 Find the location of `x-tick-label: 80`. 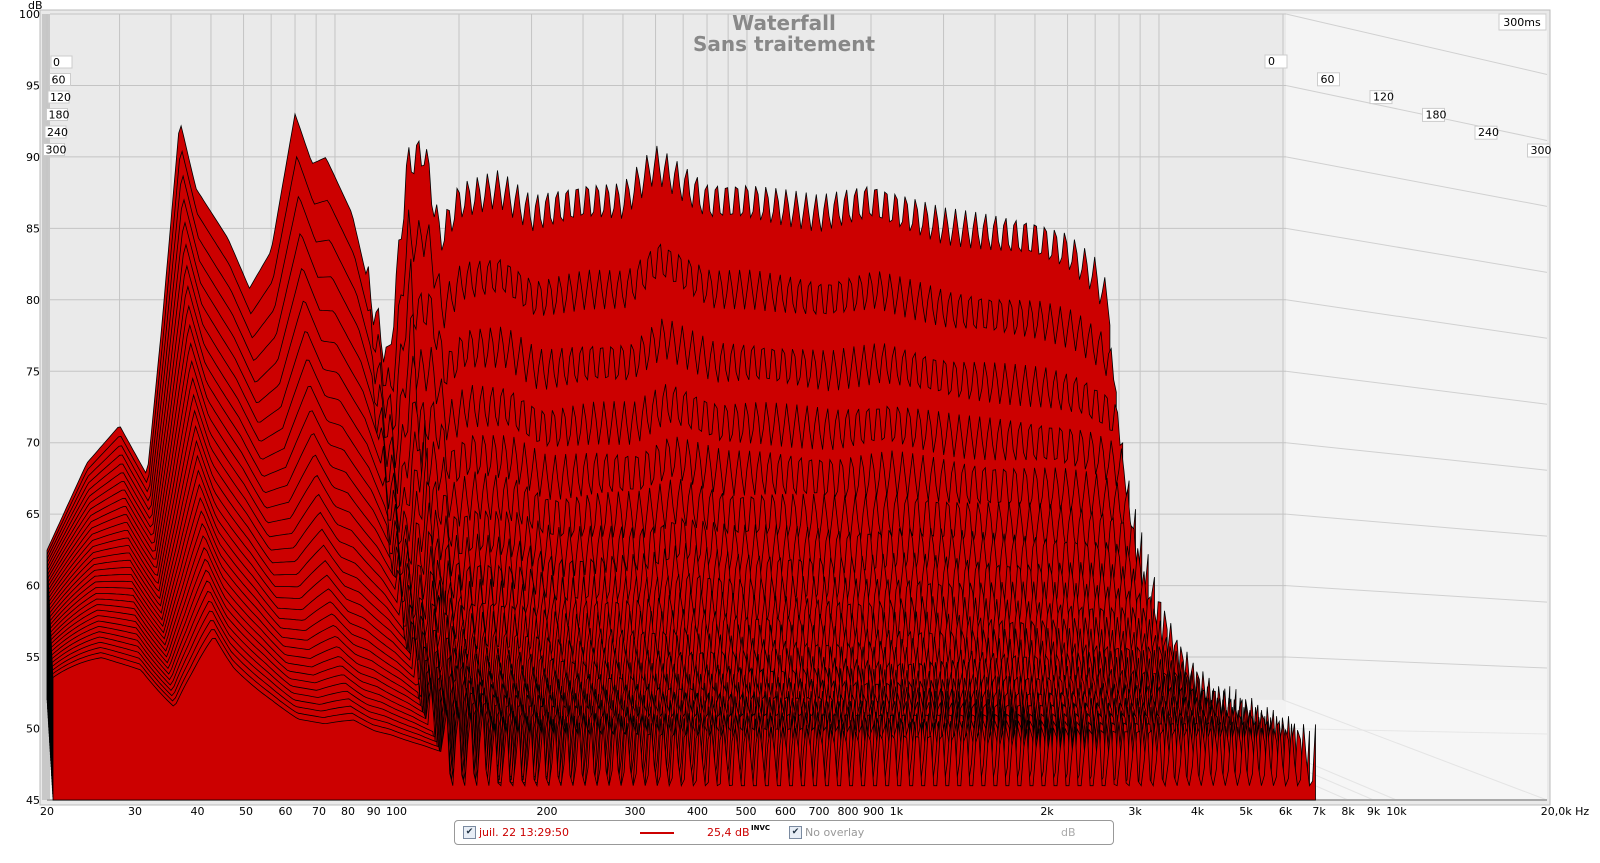

x-tick-label: 80 is located at coordinates (348, 811).